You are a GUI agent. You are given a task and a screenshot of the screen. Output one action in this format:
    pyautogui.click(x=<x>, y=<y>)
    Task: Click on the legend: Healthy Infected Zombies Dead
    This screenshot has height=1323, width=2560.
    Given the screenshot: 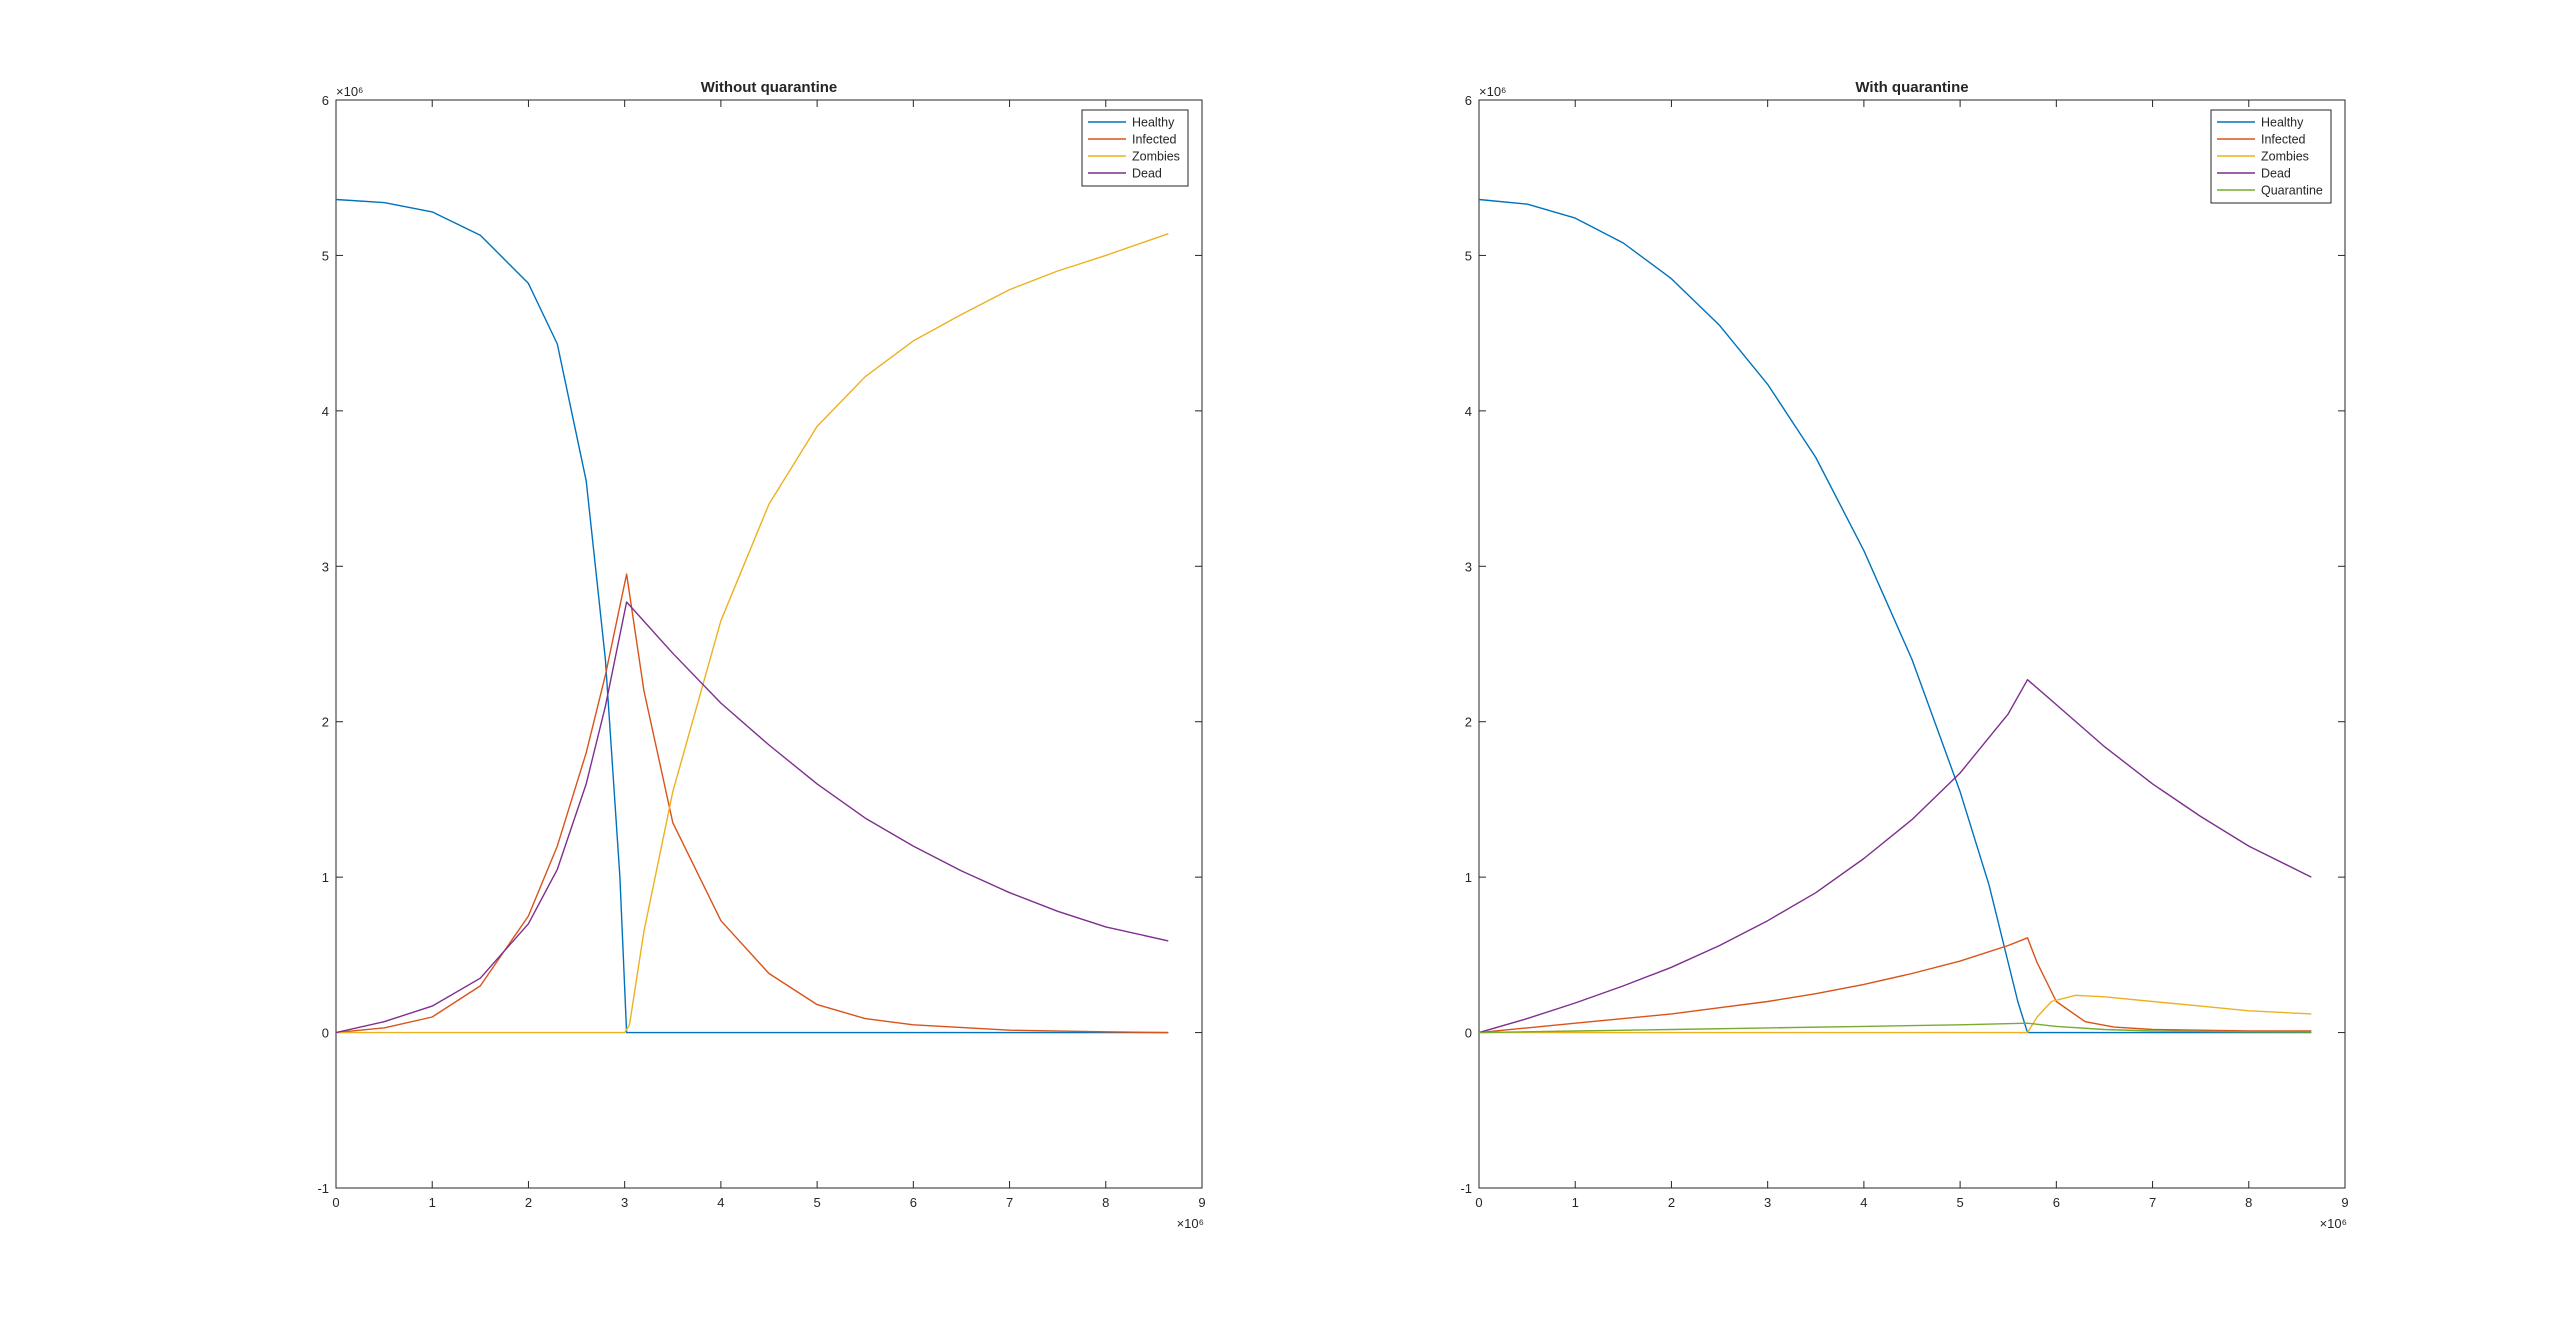 What is the action you would take?
    pyautogui.click(x=1135, y=148)
    